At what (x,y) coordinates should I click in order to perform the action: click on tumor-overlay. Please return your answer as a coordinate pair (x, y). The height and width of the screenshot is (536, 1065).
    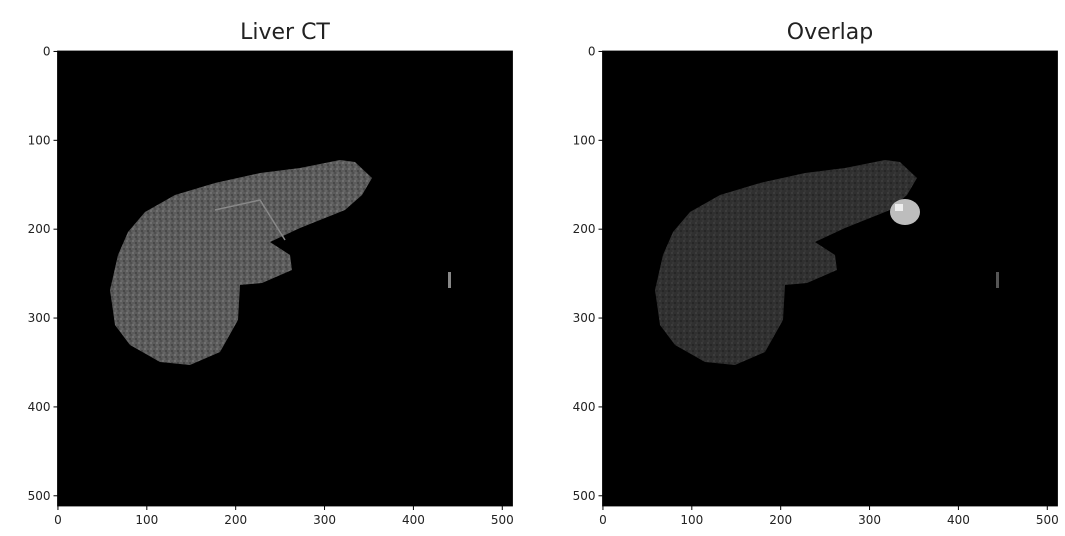
    Looking at the image, I should click on (905, 212).